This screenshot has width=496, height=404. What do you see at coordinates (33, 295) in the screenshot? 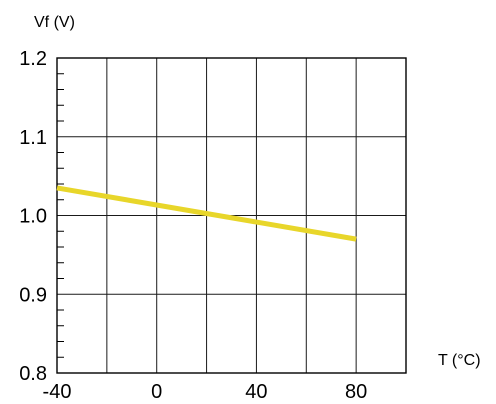
I see `y-tick-label: 0.9` at bounding box center [33, 295].